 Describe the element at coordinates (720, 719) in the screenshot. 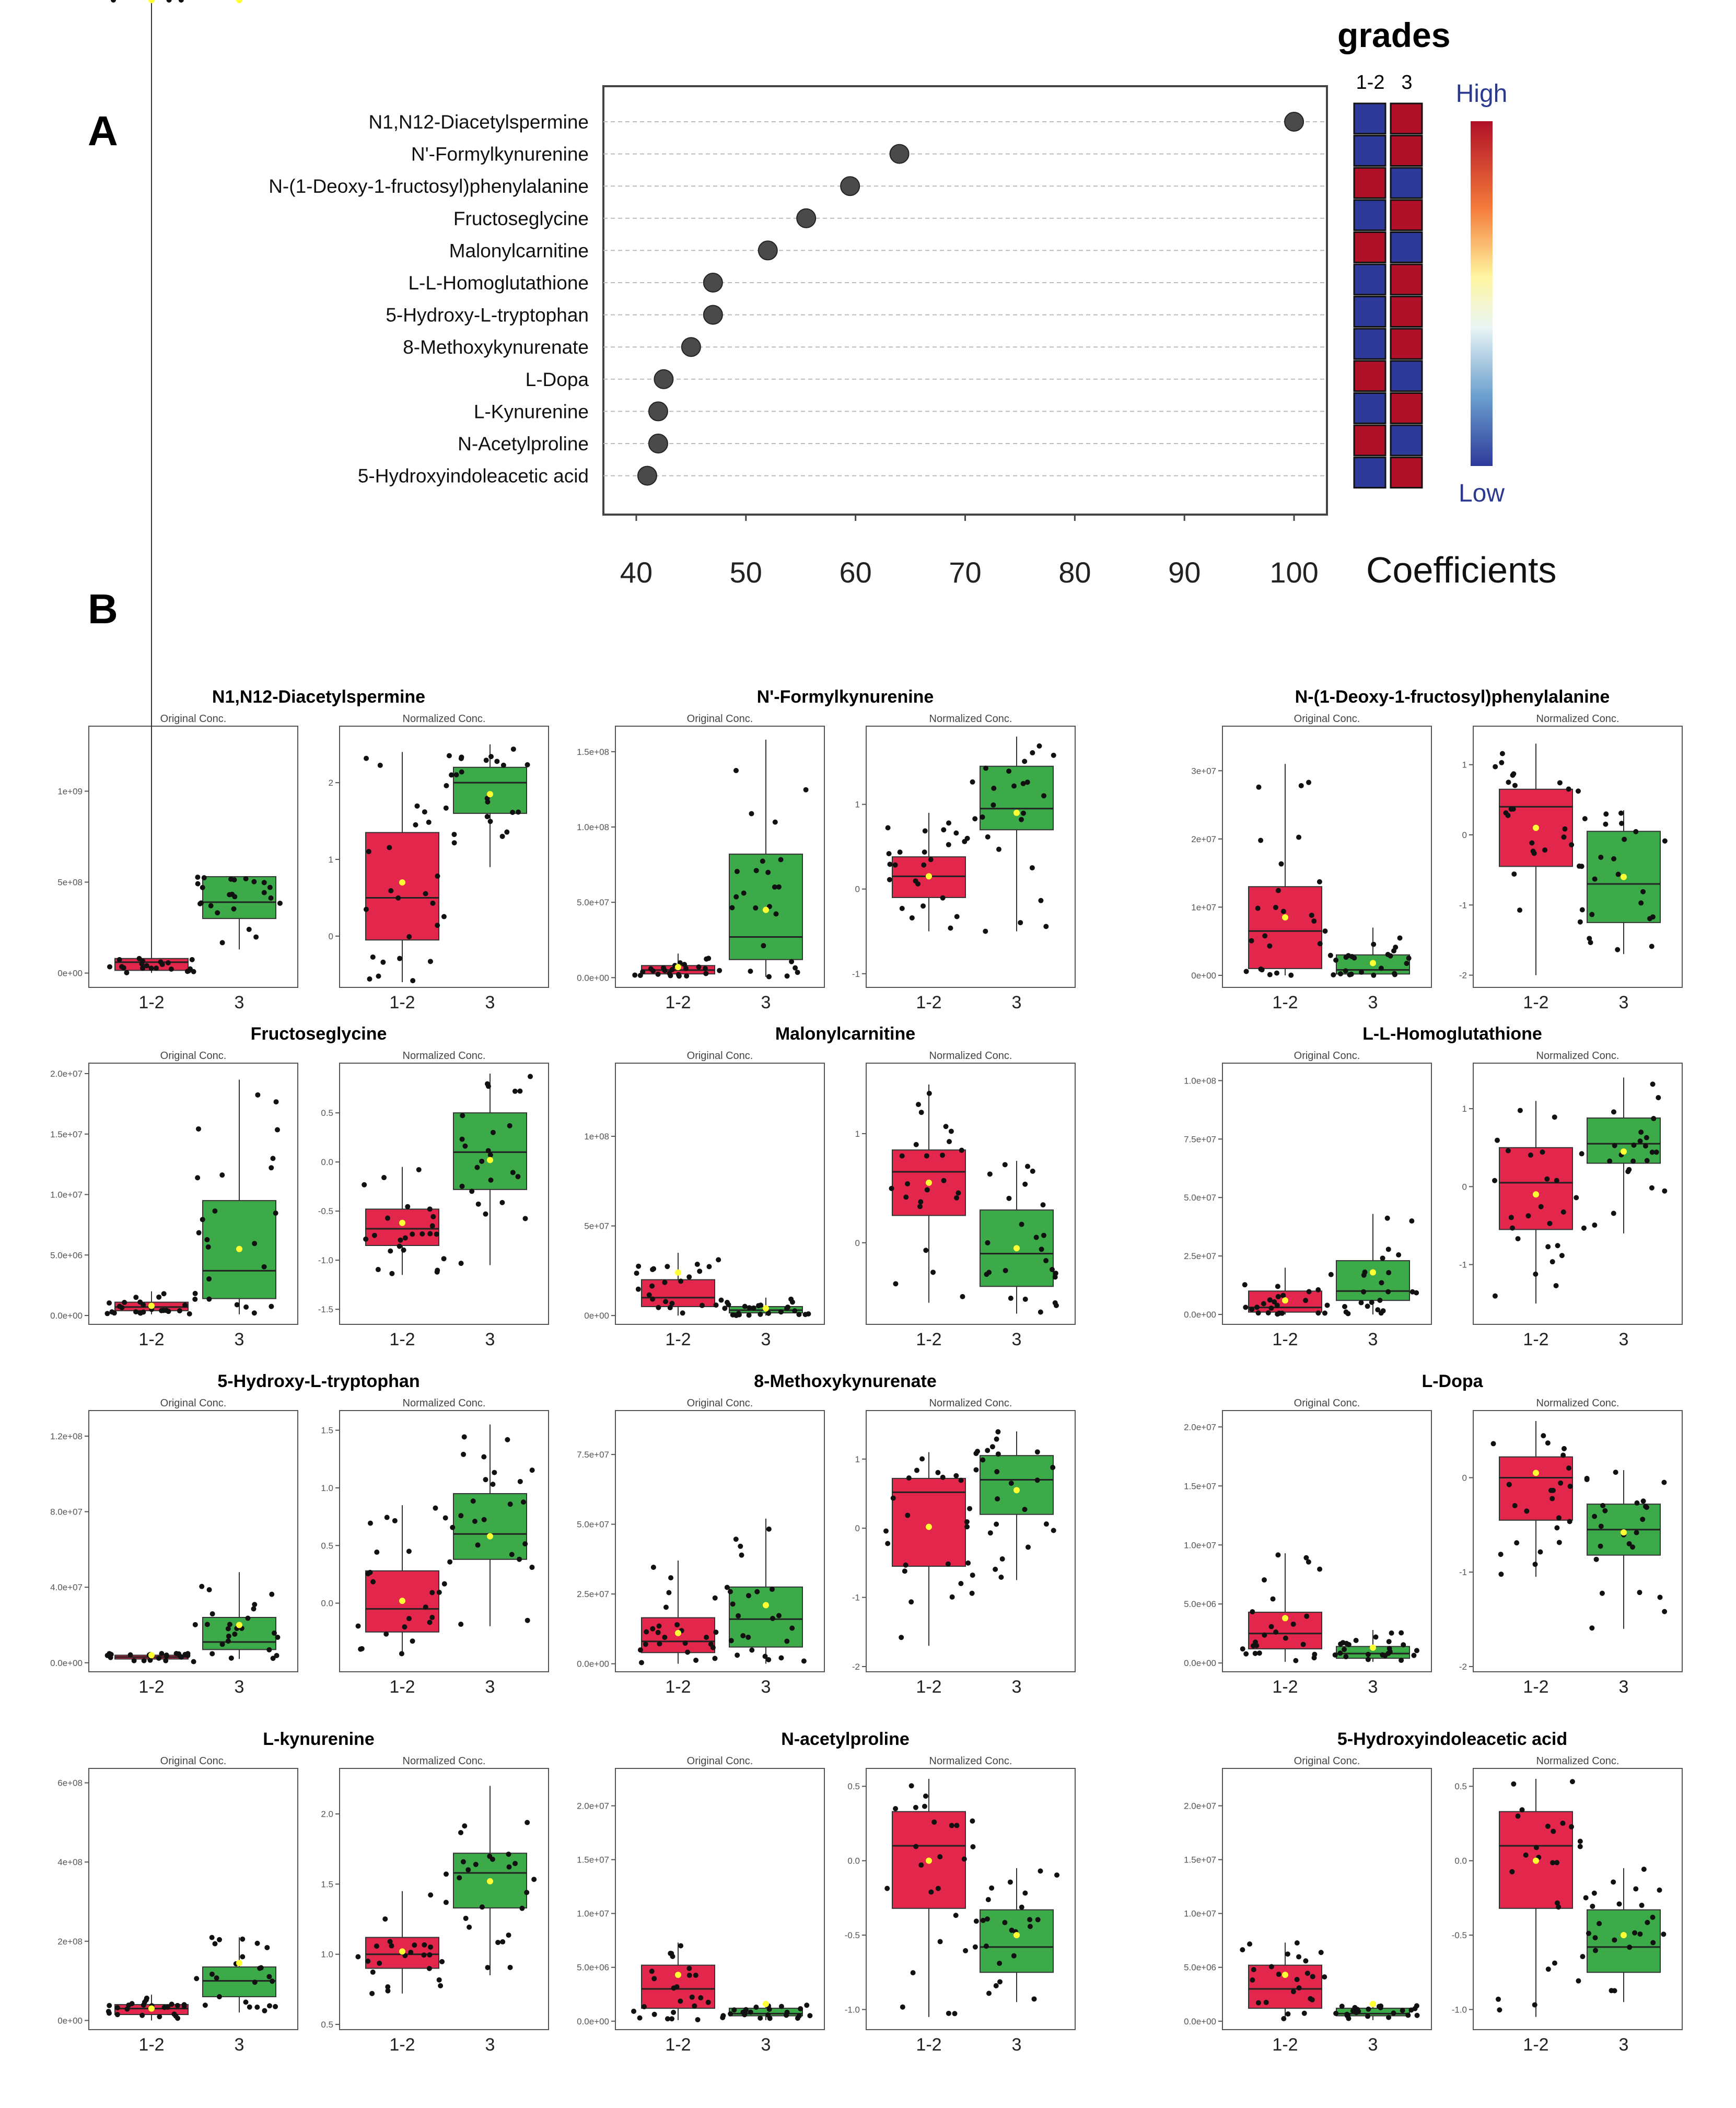

I see `subplot-title: Original Conc.` at that location.